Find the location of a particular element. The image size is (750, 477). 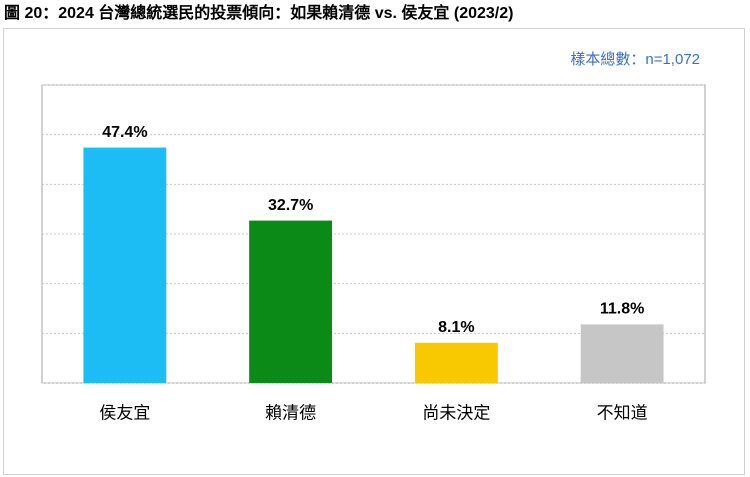

value-label: 8.1% is located at coordinates (456, 327).